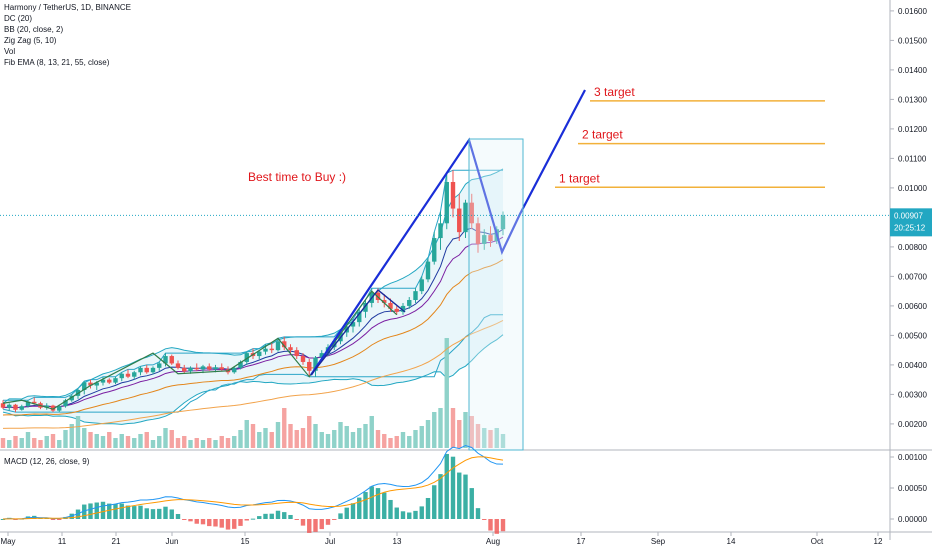 This screenshot has height=550, width=932. Describe the element at coordinates (912, 335) in the screenshot. I see `y-tick-label: 0.00500` at that location.